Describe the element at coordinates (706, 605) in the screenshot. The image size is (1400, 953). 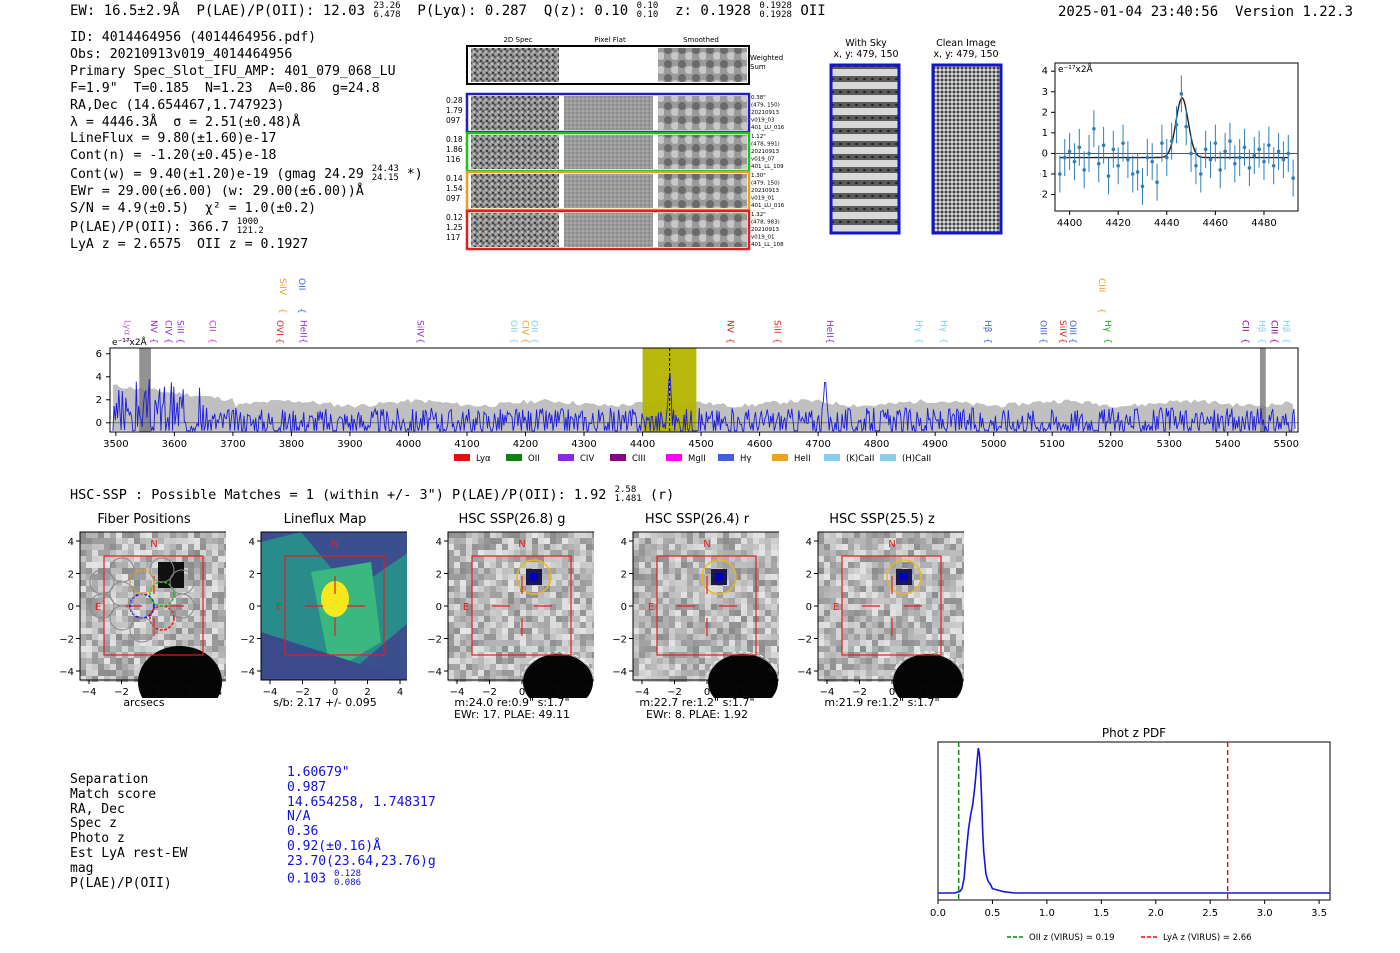
I see `cutout-box` at that location.